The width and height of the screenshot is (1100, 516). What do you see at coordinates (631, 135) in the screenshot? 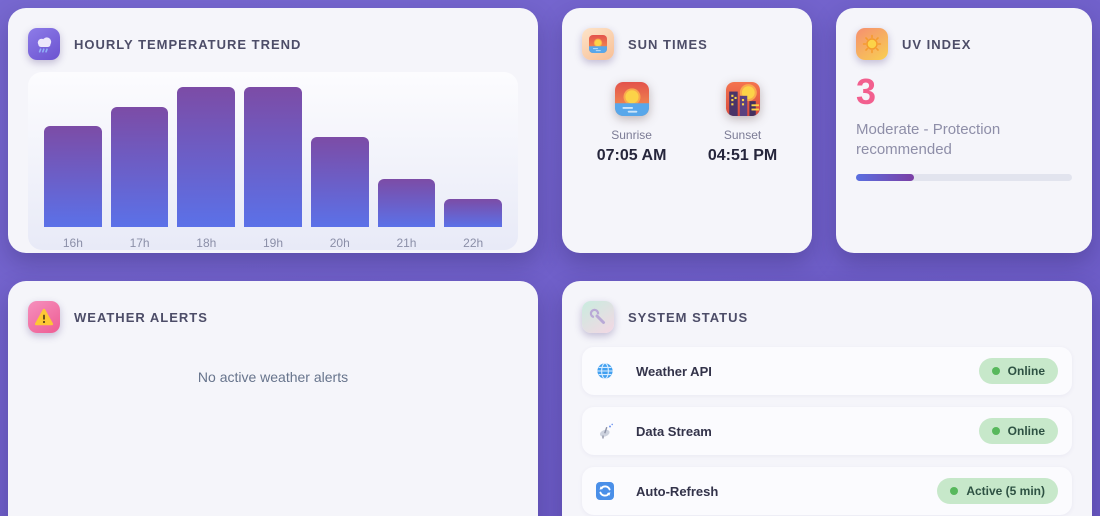
I see `sunrise-label: Sunrise` at bounding box center [631, 135].